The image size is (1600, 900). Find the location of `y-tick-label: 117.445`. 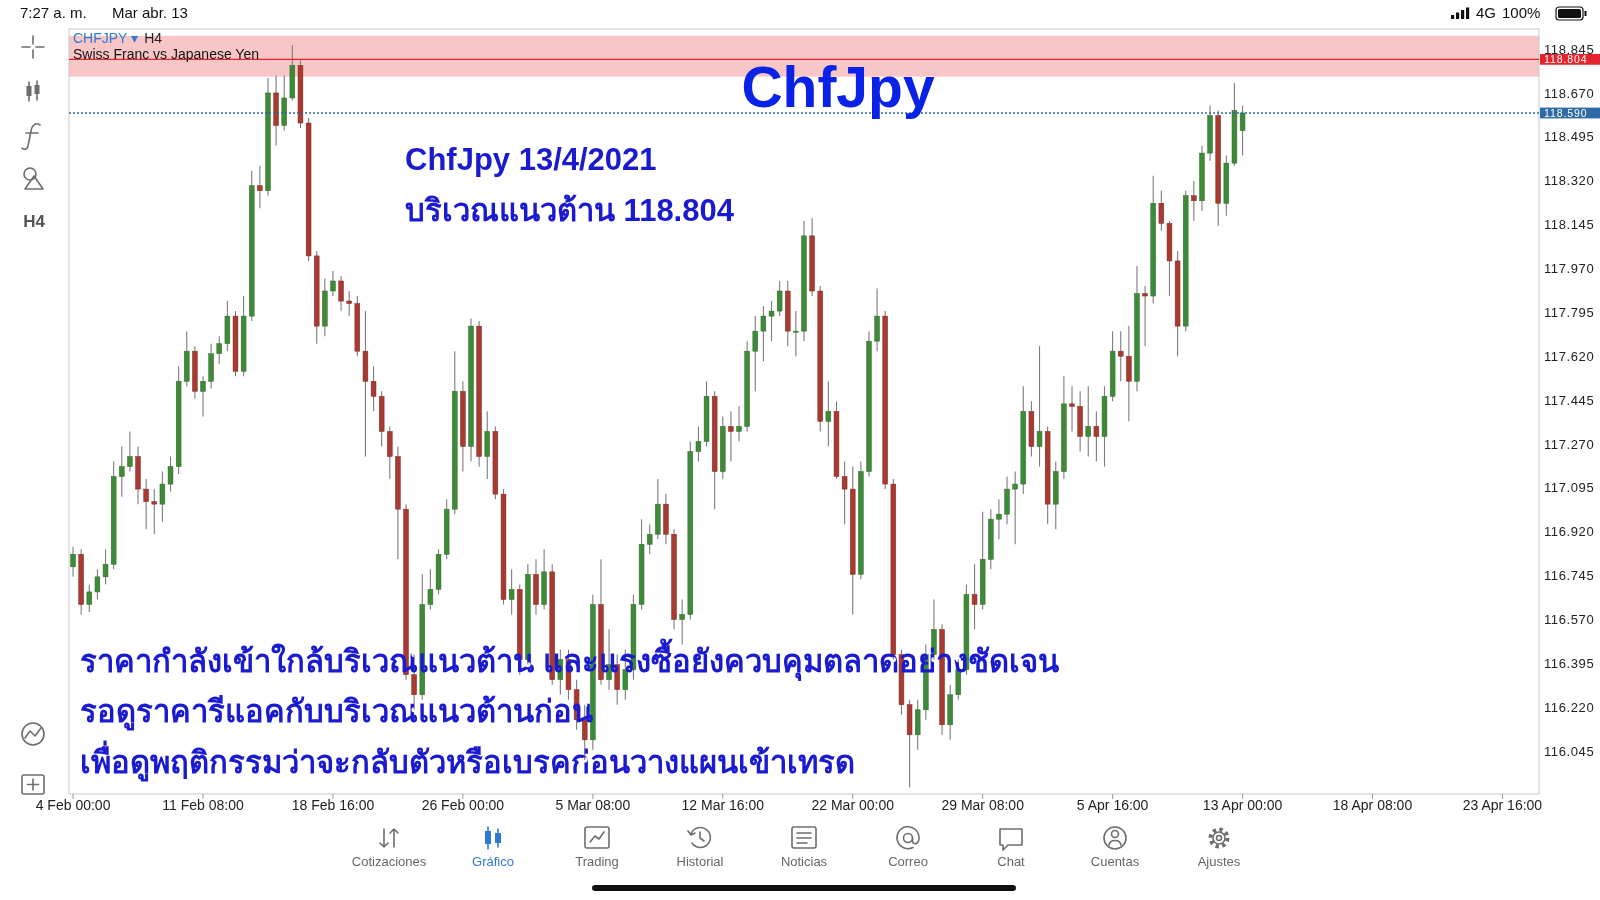

y-tick-label: 117.445 is located at coordinates (1569, 400).